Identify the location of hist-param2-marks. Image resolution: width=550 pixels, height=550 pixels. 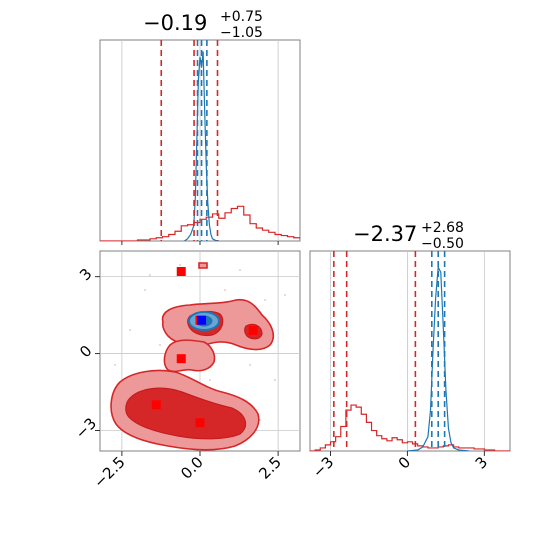
(410, 351).